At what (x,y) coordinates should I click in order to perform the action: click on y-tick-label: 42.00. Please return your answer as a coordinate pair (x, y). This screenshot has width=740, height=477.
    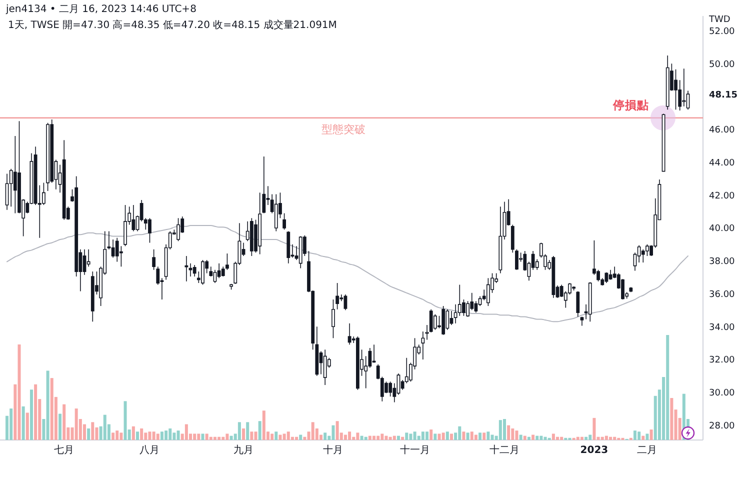
    Looking at the image, I should click on (722, 196).